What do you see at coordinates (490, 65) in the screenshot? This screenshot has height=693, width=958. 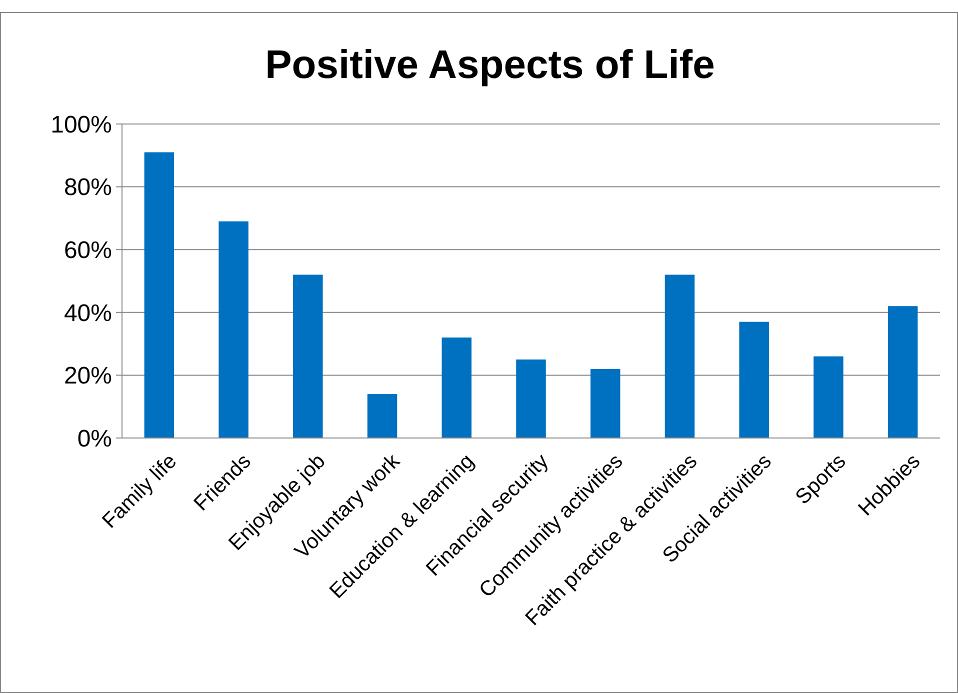 I see `chart-title: Positive Aspects of Life` at bounding box center [490, 65].